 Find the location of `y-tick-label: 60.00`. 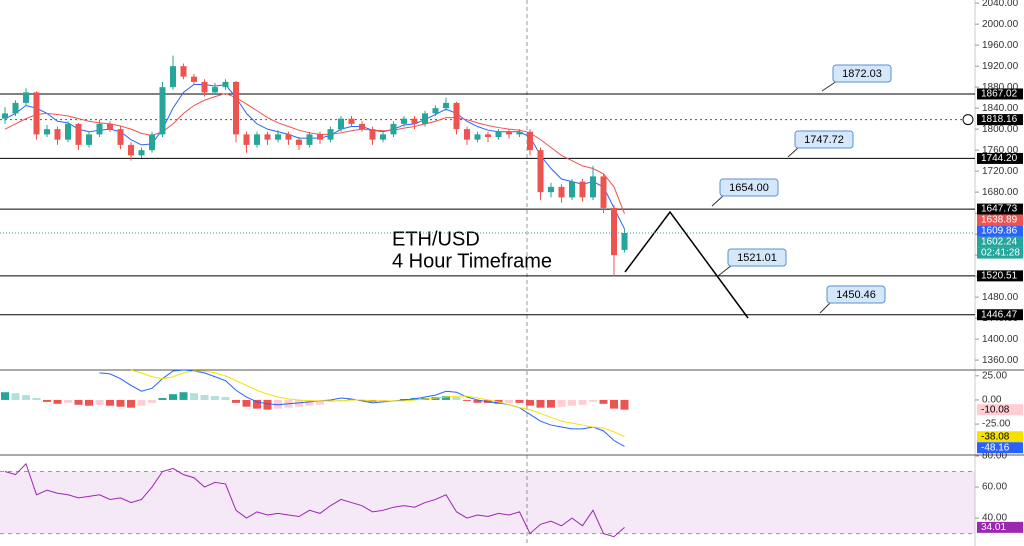

y-tick-label: 60.00 is located at coordinates (994, 487).